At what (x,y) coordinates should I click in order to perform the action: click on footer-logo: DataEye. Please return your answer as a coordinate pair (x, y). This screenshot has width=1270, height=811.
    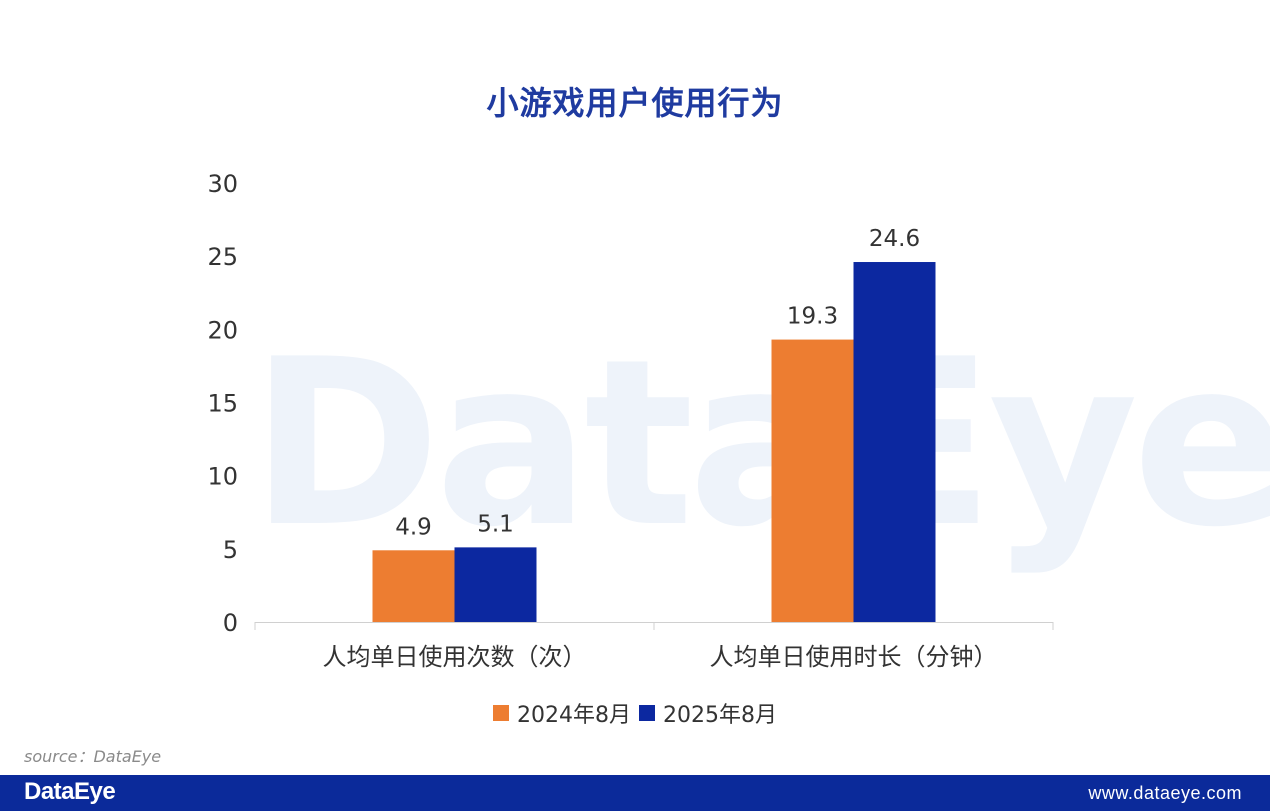
    Looking at the image, I should click on (70, 791).